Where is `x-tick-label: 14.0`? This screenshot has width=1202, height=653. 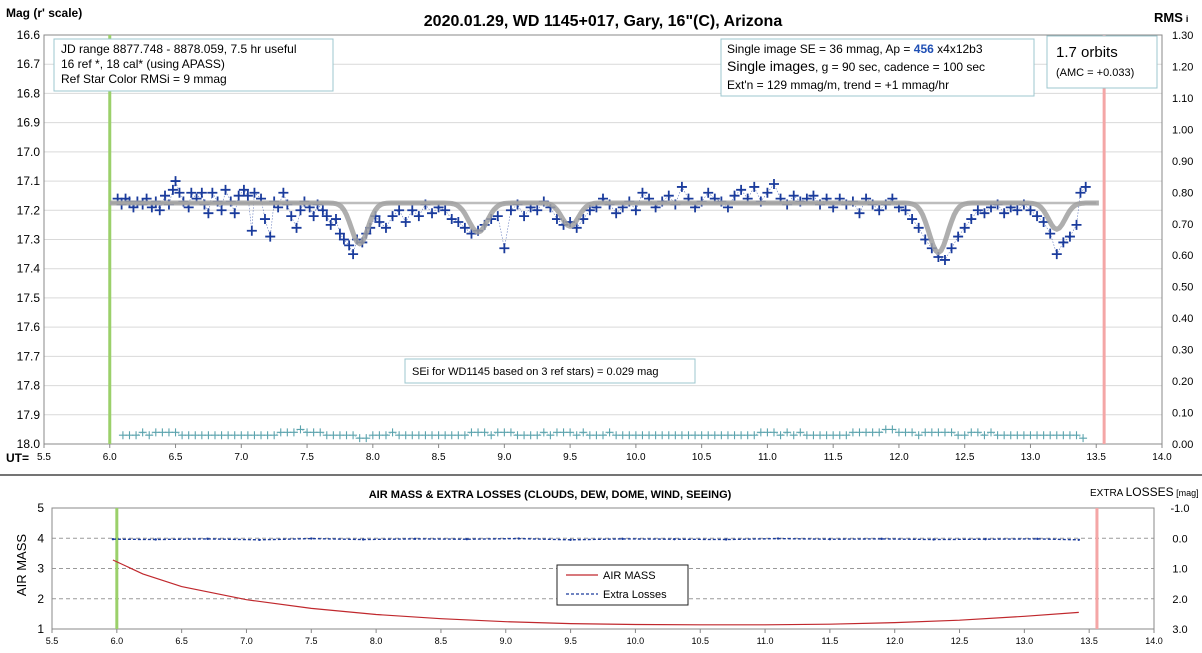 x-tick-label: 14.0 is located at coordinates (1154, 641).